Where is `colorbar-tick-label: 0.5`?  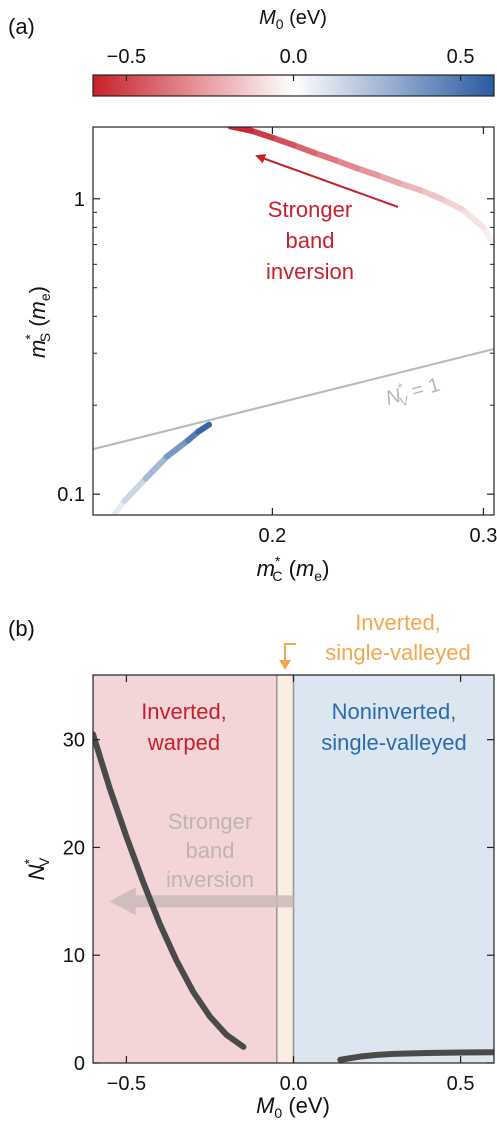
colorbar-tick-label: 0.5 is located at coordinates (461, 57).